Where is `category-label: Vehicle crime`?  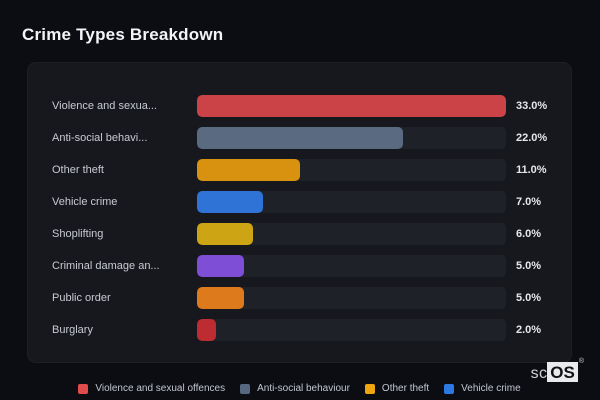
category-label: Vehicle crime is located at coordinates (85, 202).